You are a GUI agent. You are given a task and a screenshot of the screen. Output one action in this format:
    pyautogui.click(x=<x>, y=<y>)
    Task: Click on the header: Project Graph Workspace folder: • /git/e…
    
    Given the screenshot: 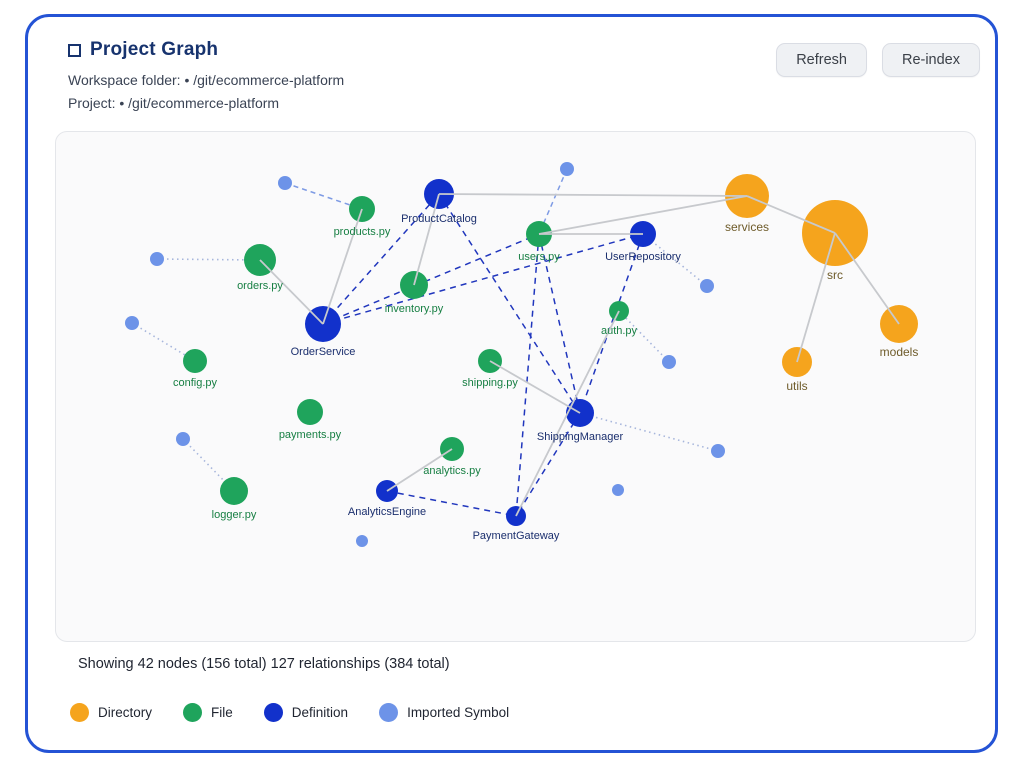 What is the action you would take?
    pyautogui.click(x=206, y=77)
    